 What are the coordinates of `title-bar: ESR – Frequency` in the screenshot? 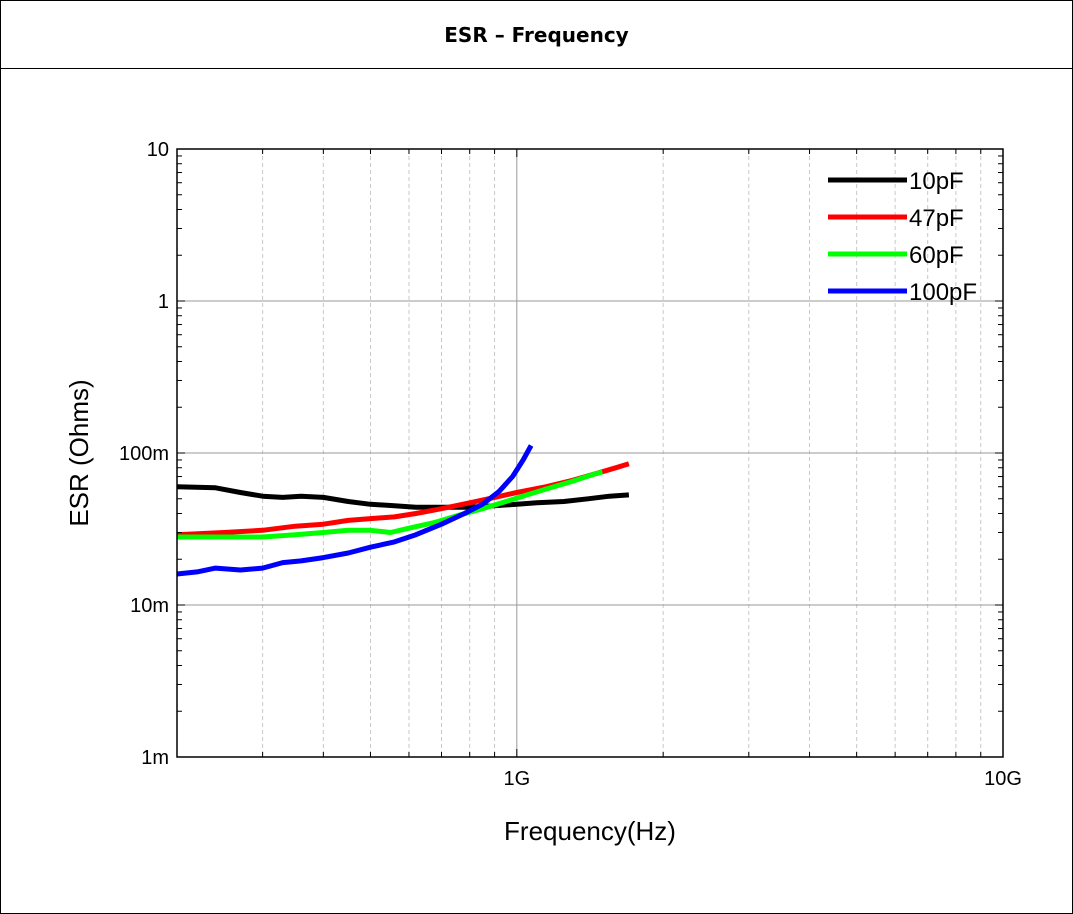 It's located at (536, 35).